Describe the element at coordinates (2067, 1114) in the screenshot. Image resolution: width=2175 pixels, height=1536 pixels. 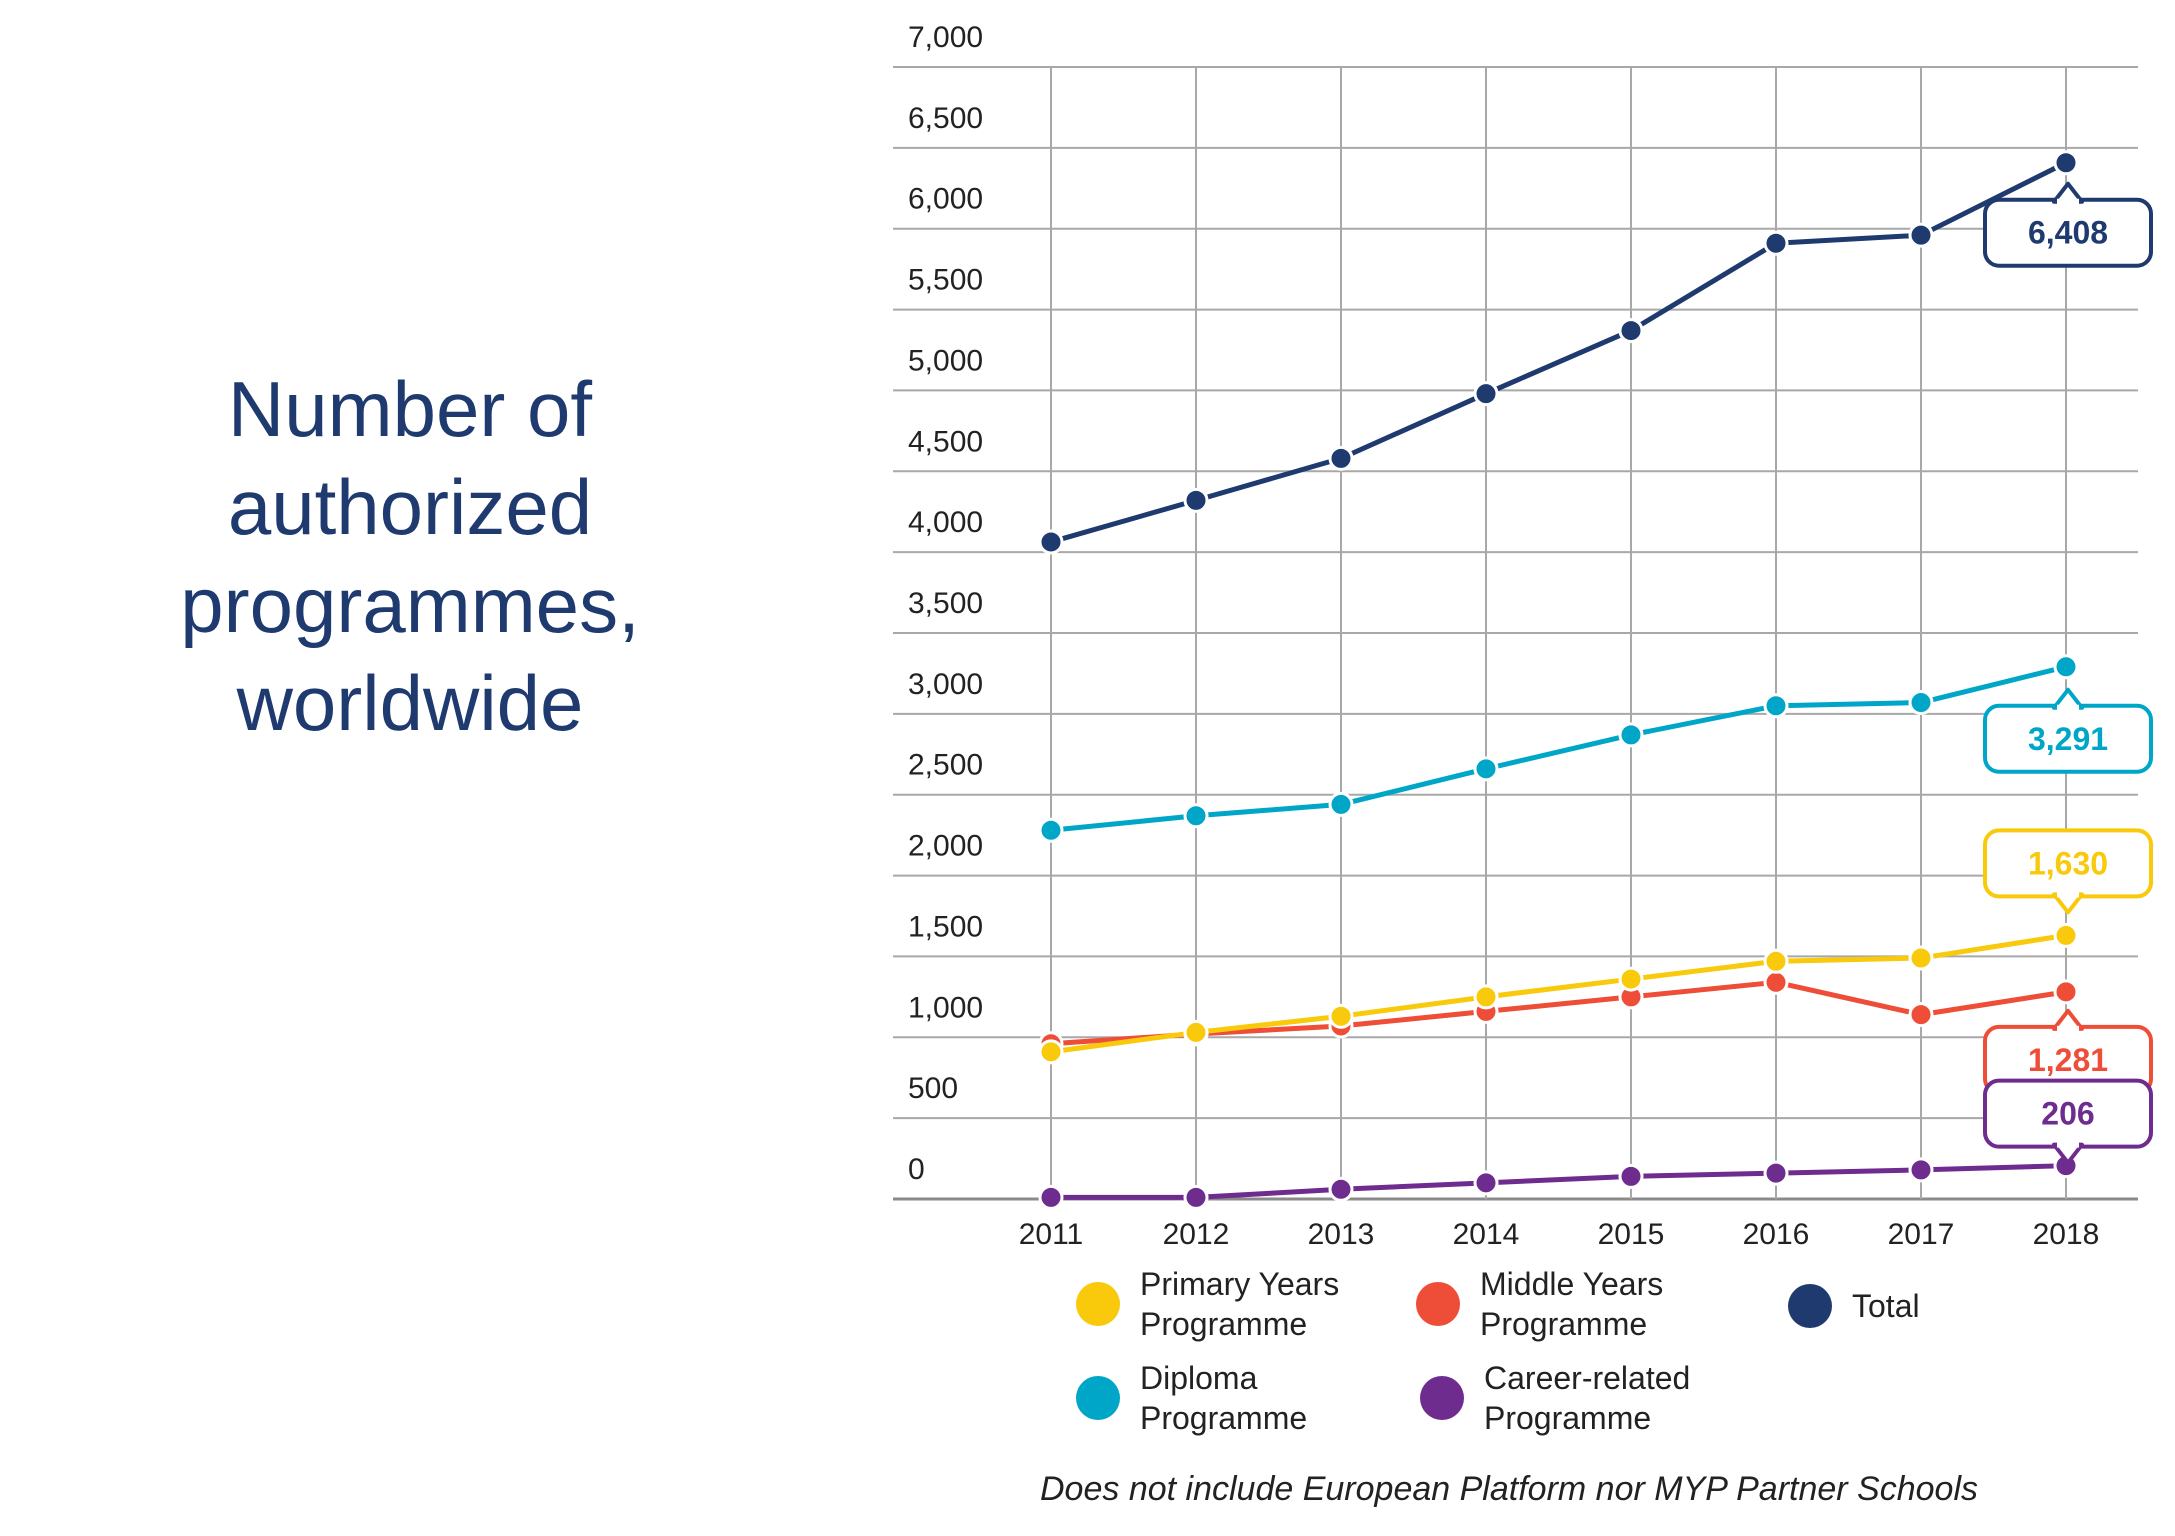
I see `callout-label-cp: 206` at that location.